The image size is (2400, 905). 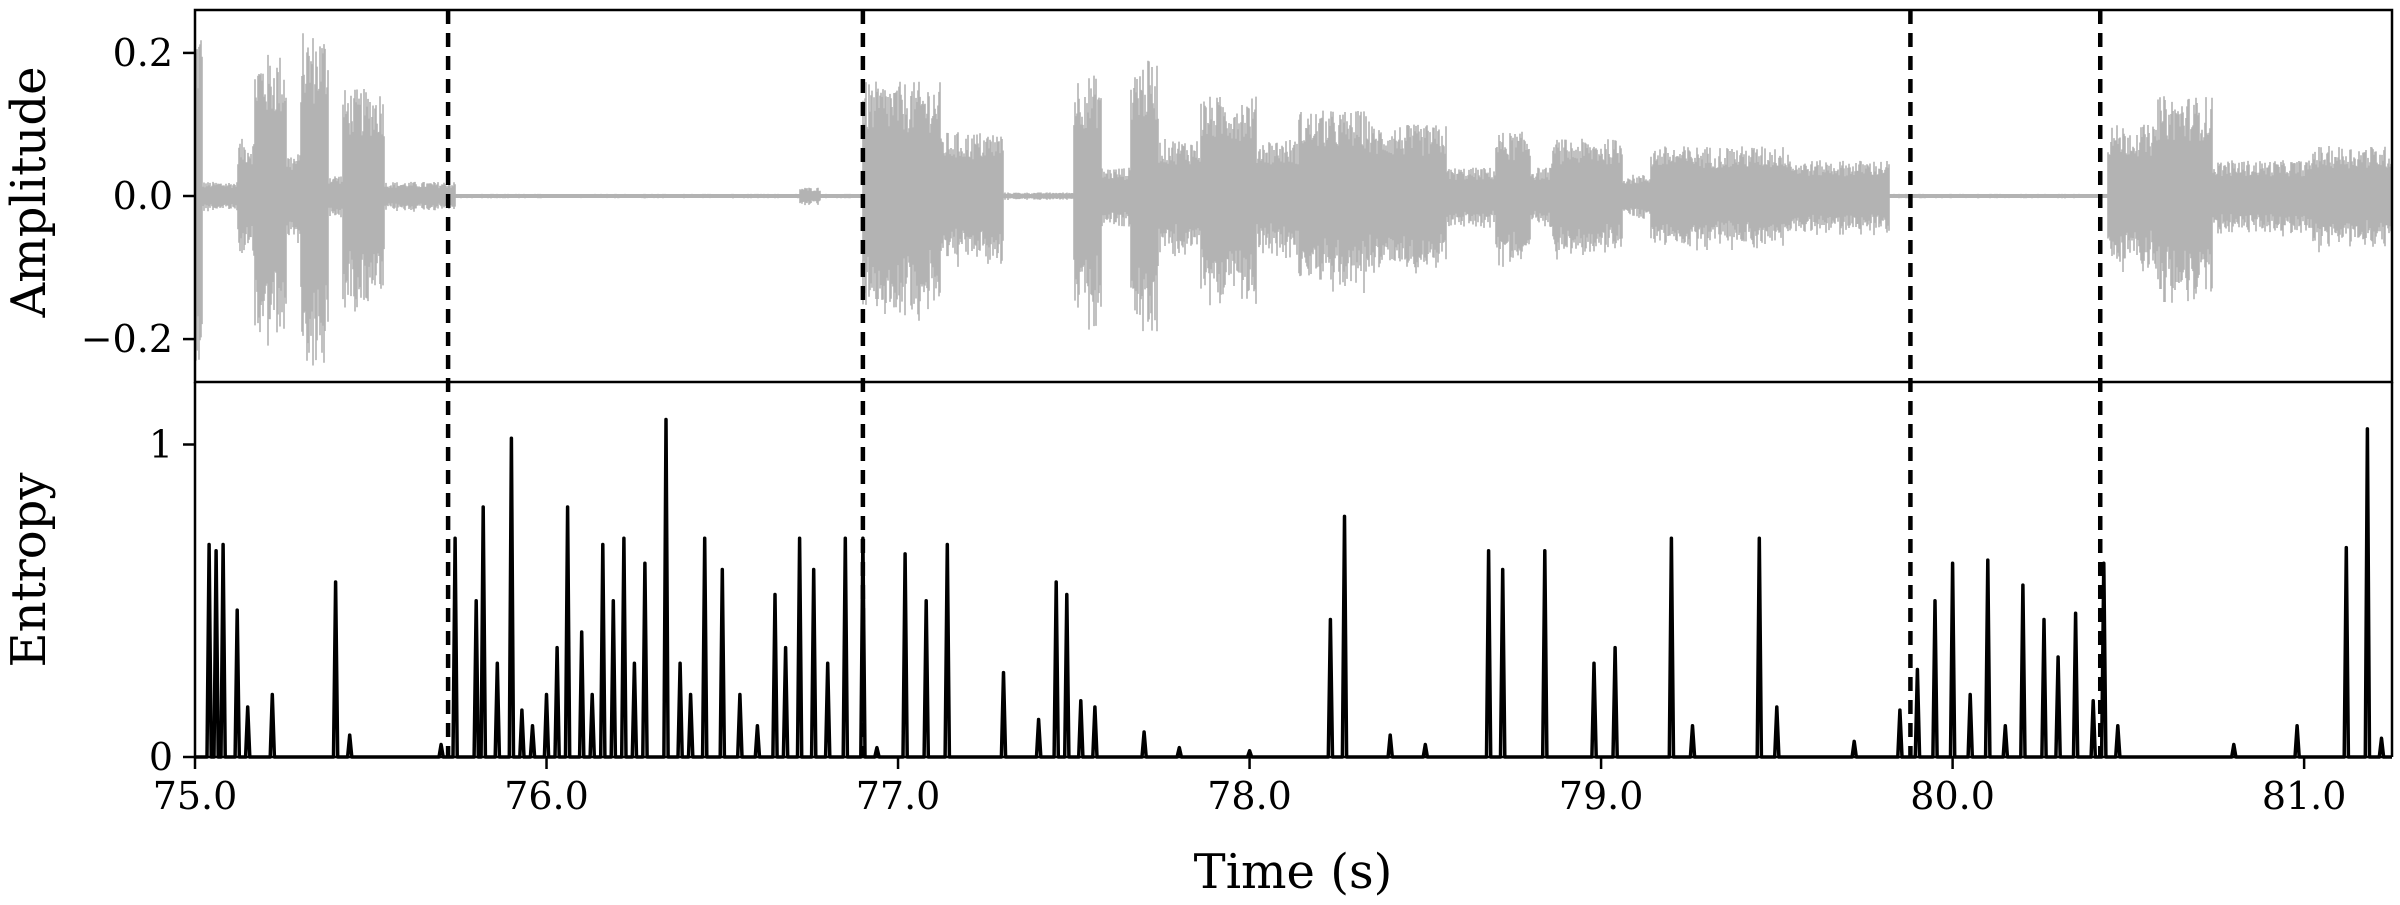 What do you see at coordinates (2304, 796) in the screenshot?
I see `time-tick-label: 81.0` at bounding box center [2304, 796].